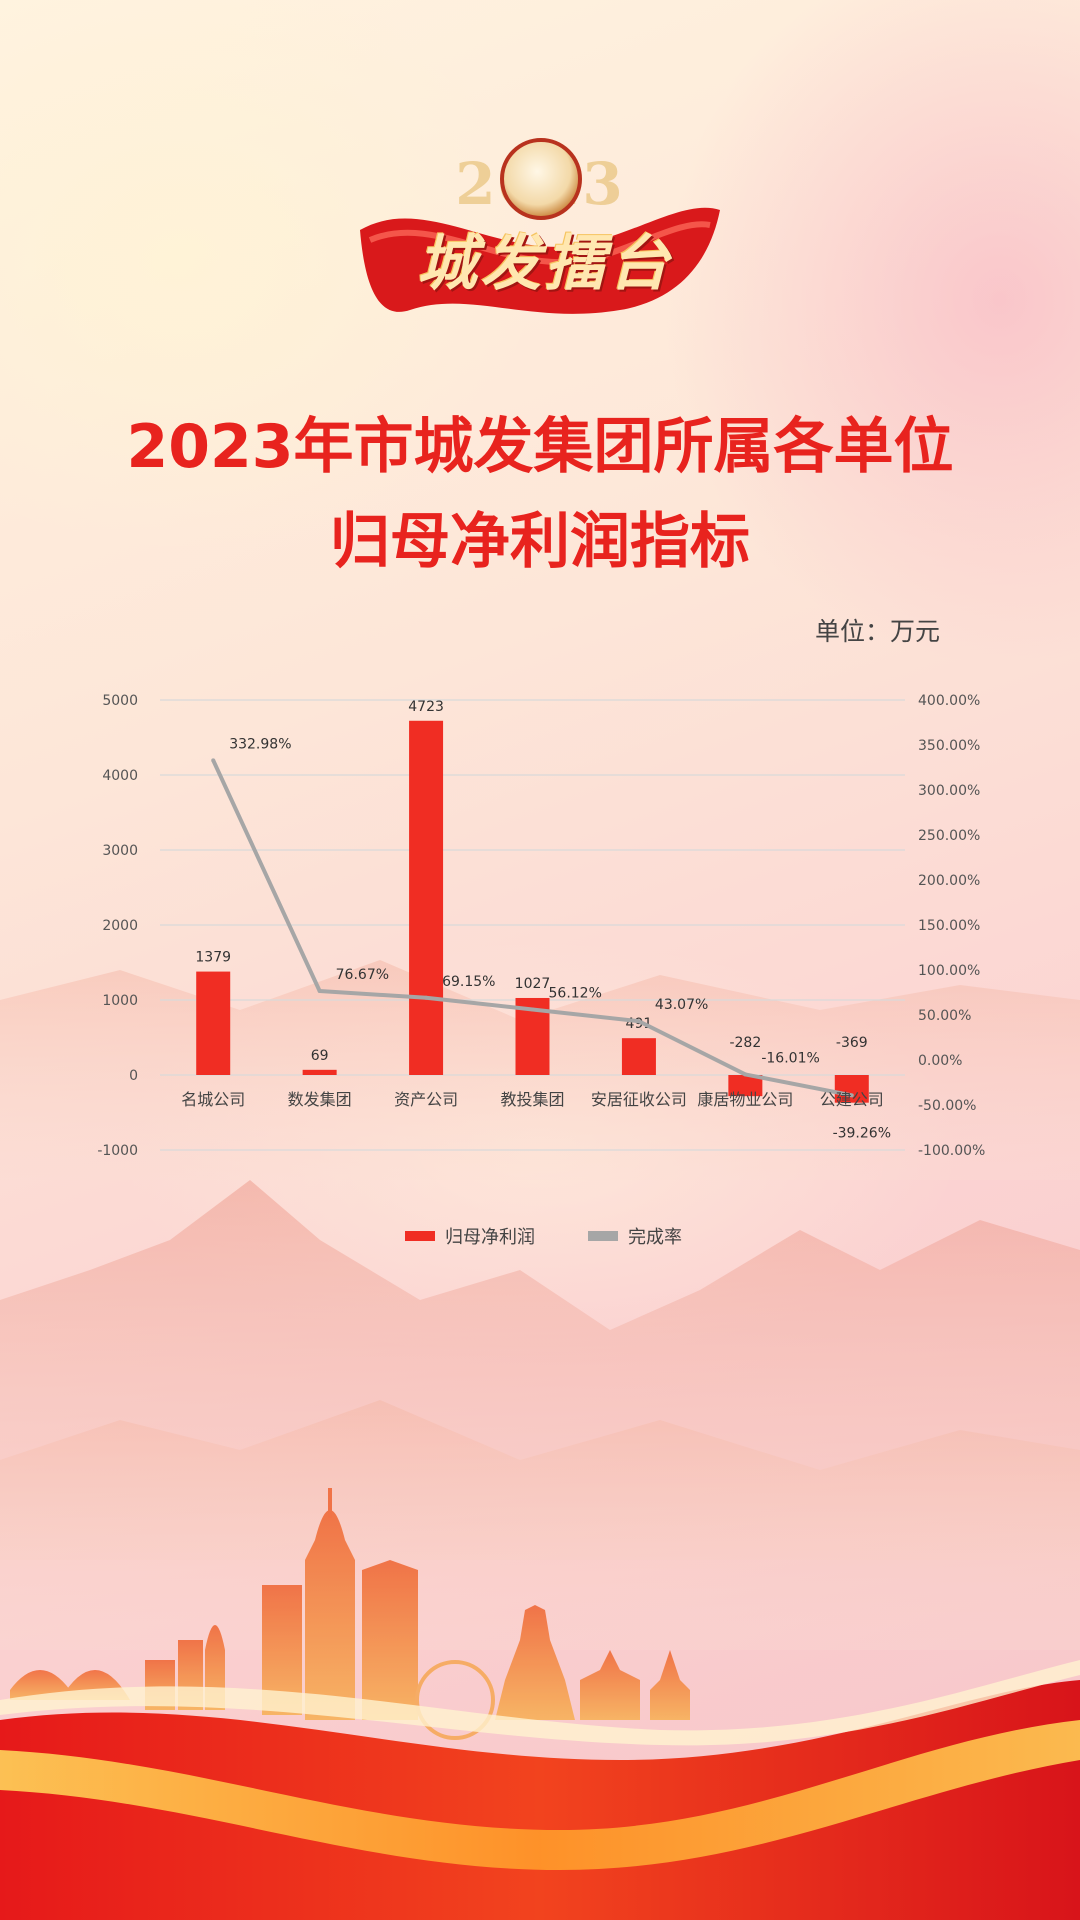  Describe the element at coordinates (540, 542) in the screenshot. I see `page-title-line-2: 归母净利润指标` at that location.